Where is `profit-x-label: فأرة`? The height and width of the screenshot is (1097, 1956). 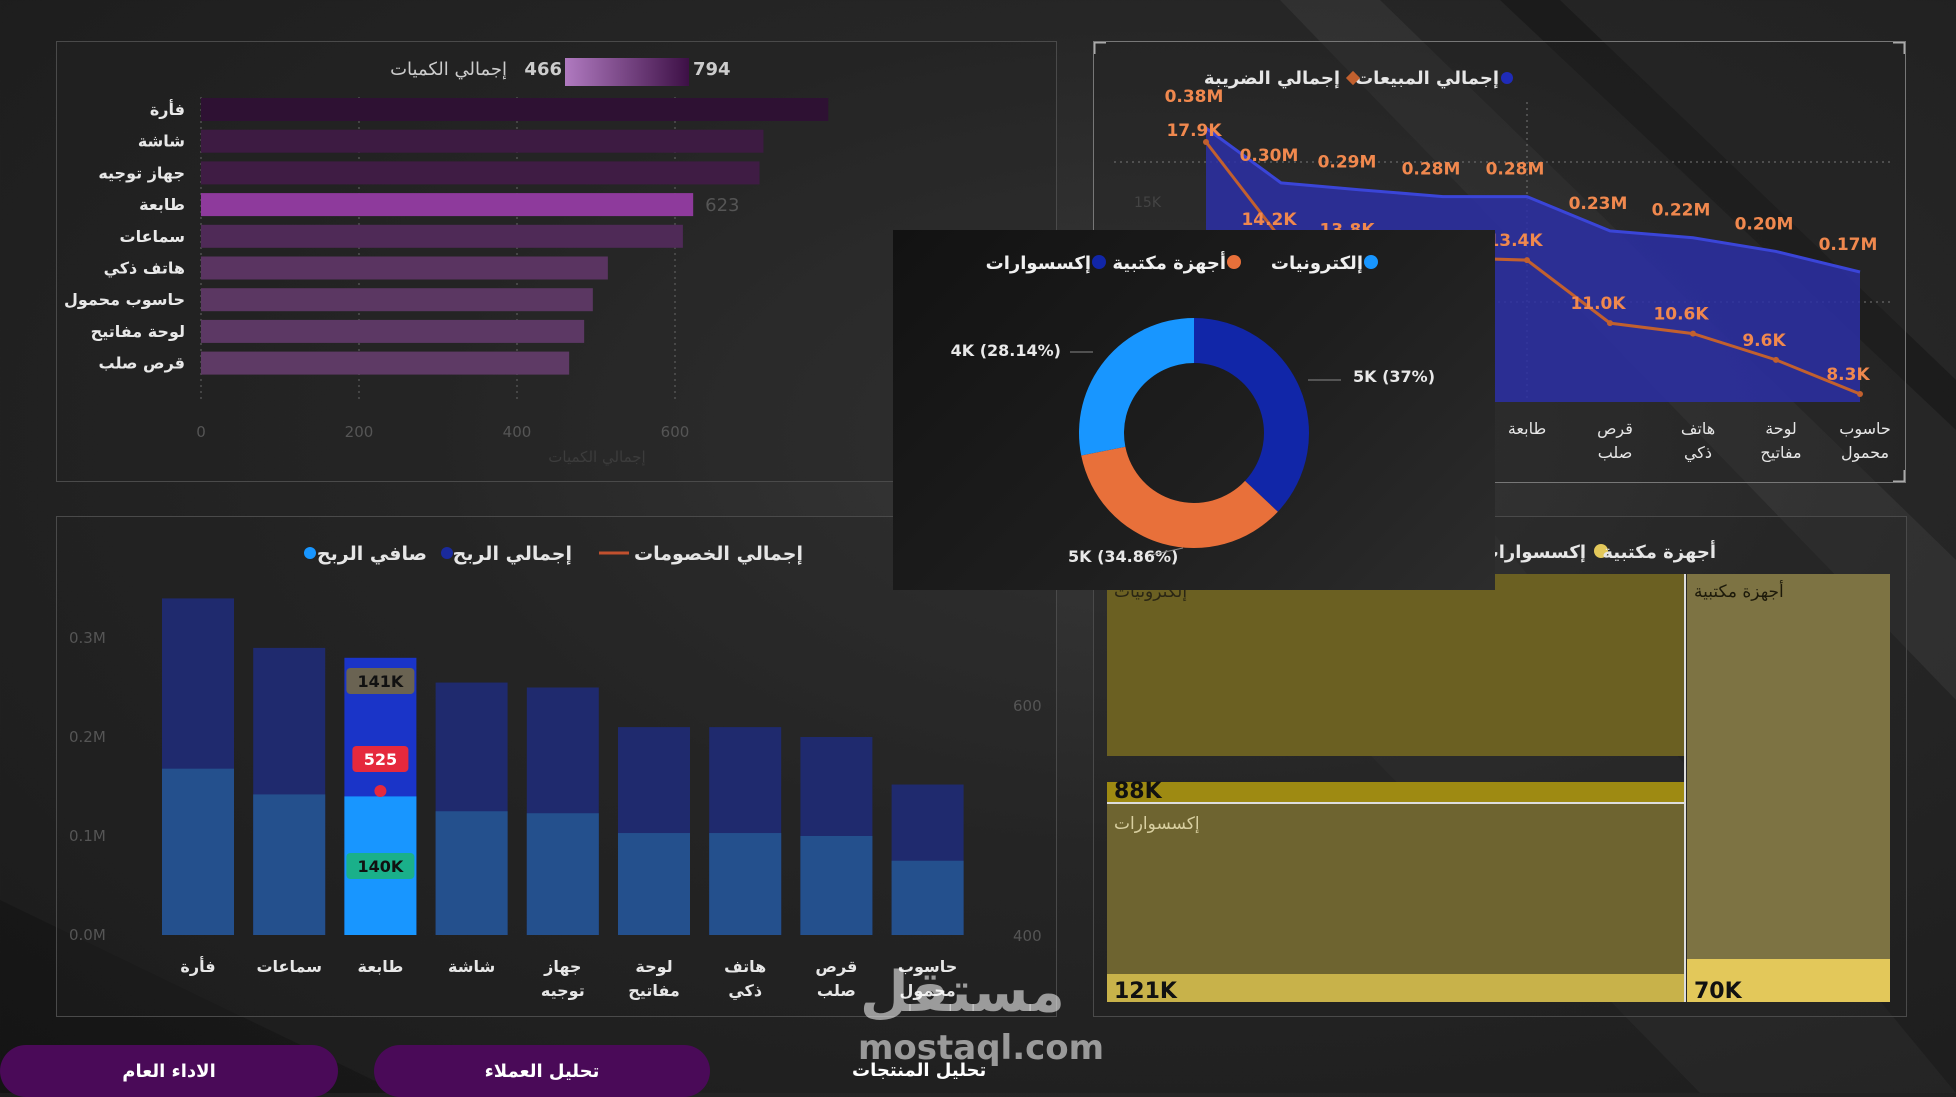 profit-x-label: فأرة is located at coordinates (197, 966).